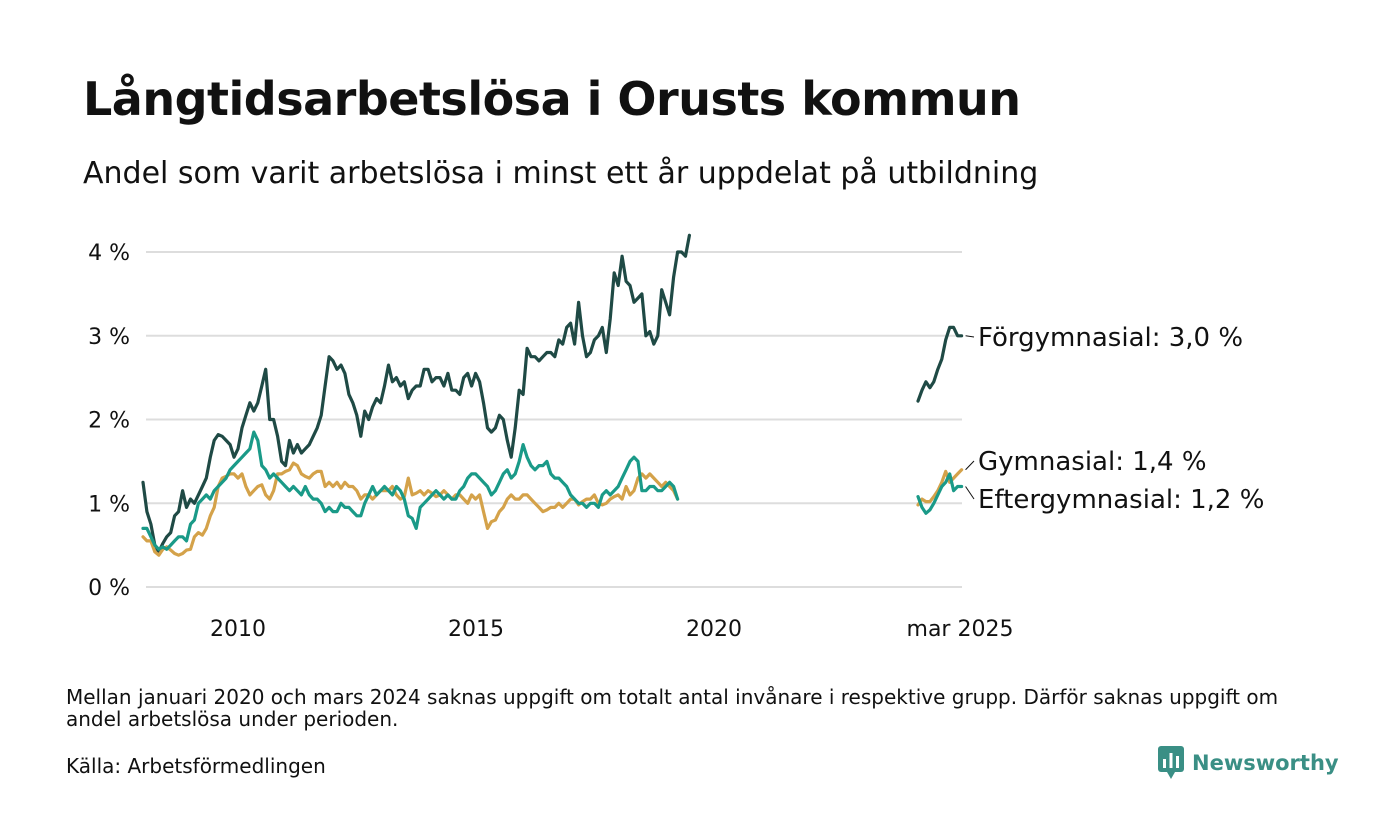 The height and width of the screenshot is (840, 1400). What do you see at coordinates (1121, 500) in the screenshot?
I see `series-label-eftergymnasial: Eftergymnasial: 1,2 %` at bounding box center [1121, 500].